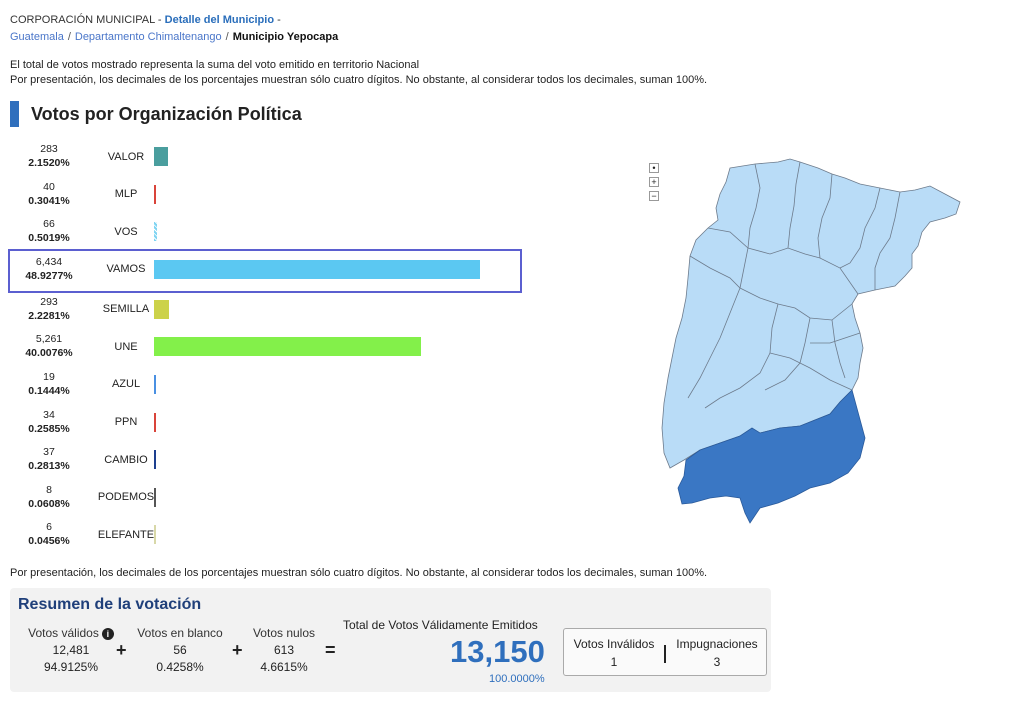  Describe the element at coordinates (49, 497) in the screenshot. I see `party-votes: 8 0.0608%` at that location.